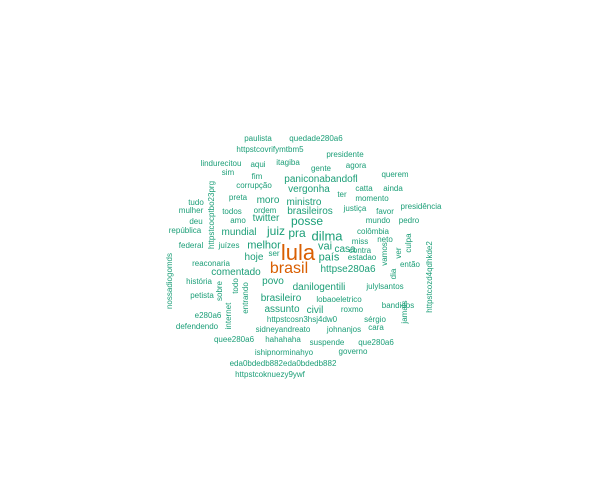 The image size is (600, 502). Describe the element at coordinates (221, 163) in the screenshot. I see `cloud-word: lindurecitou` at that location.